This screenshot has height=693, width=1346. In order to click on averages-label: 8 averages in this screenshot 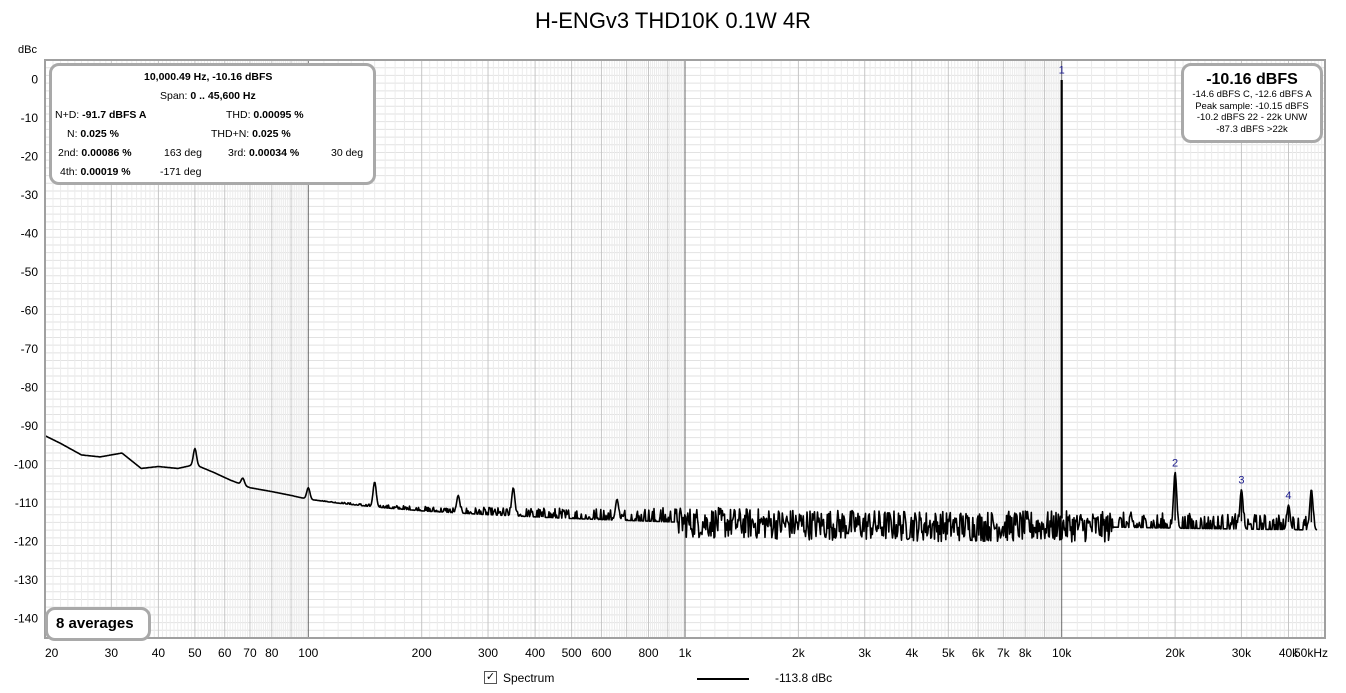, I will do `click(95, 623)`.